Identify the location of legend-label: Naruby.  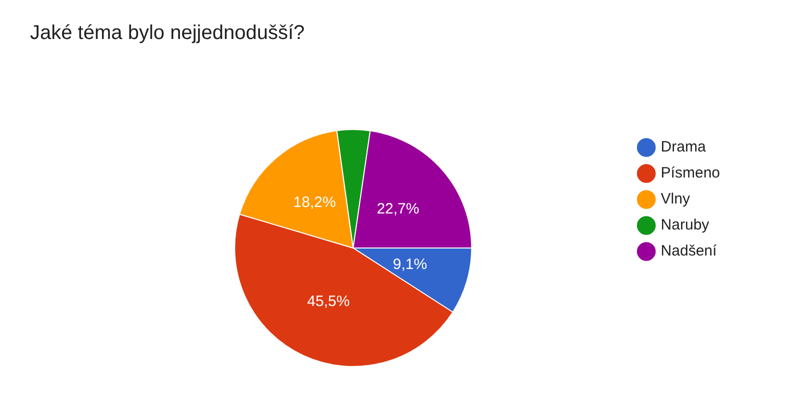
(685, 225).